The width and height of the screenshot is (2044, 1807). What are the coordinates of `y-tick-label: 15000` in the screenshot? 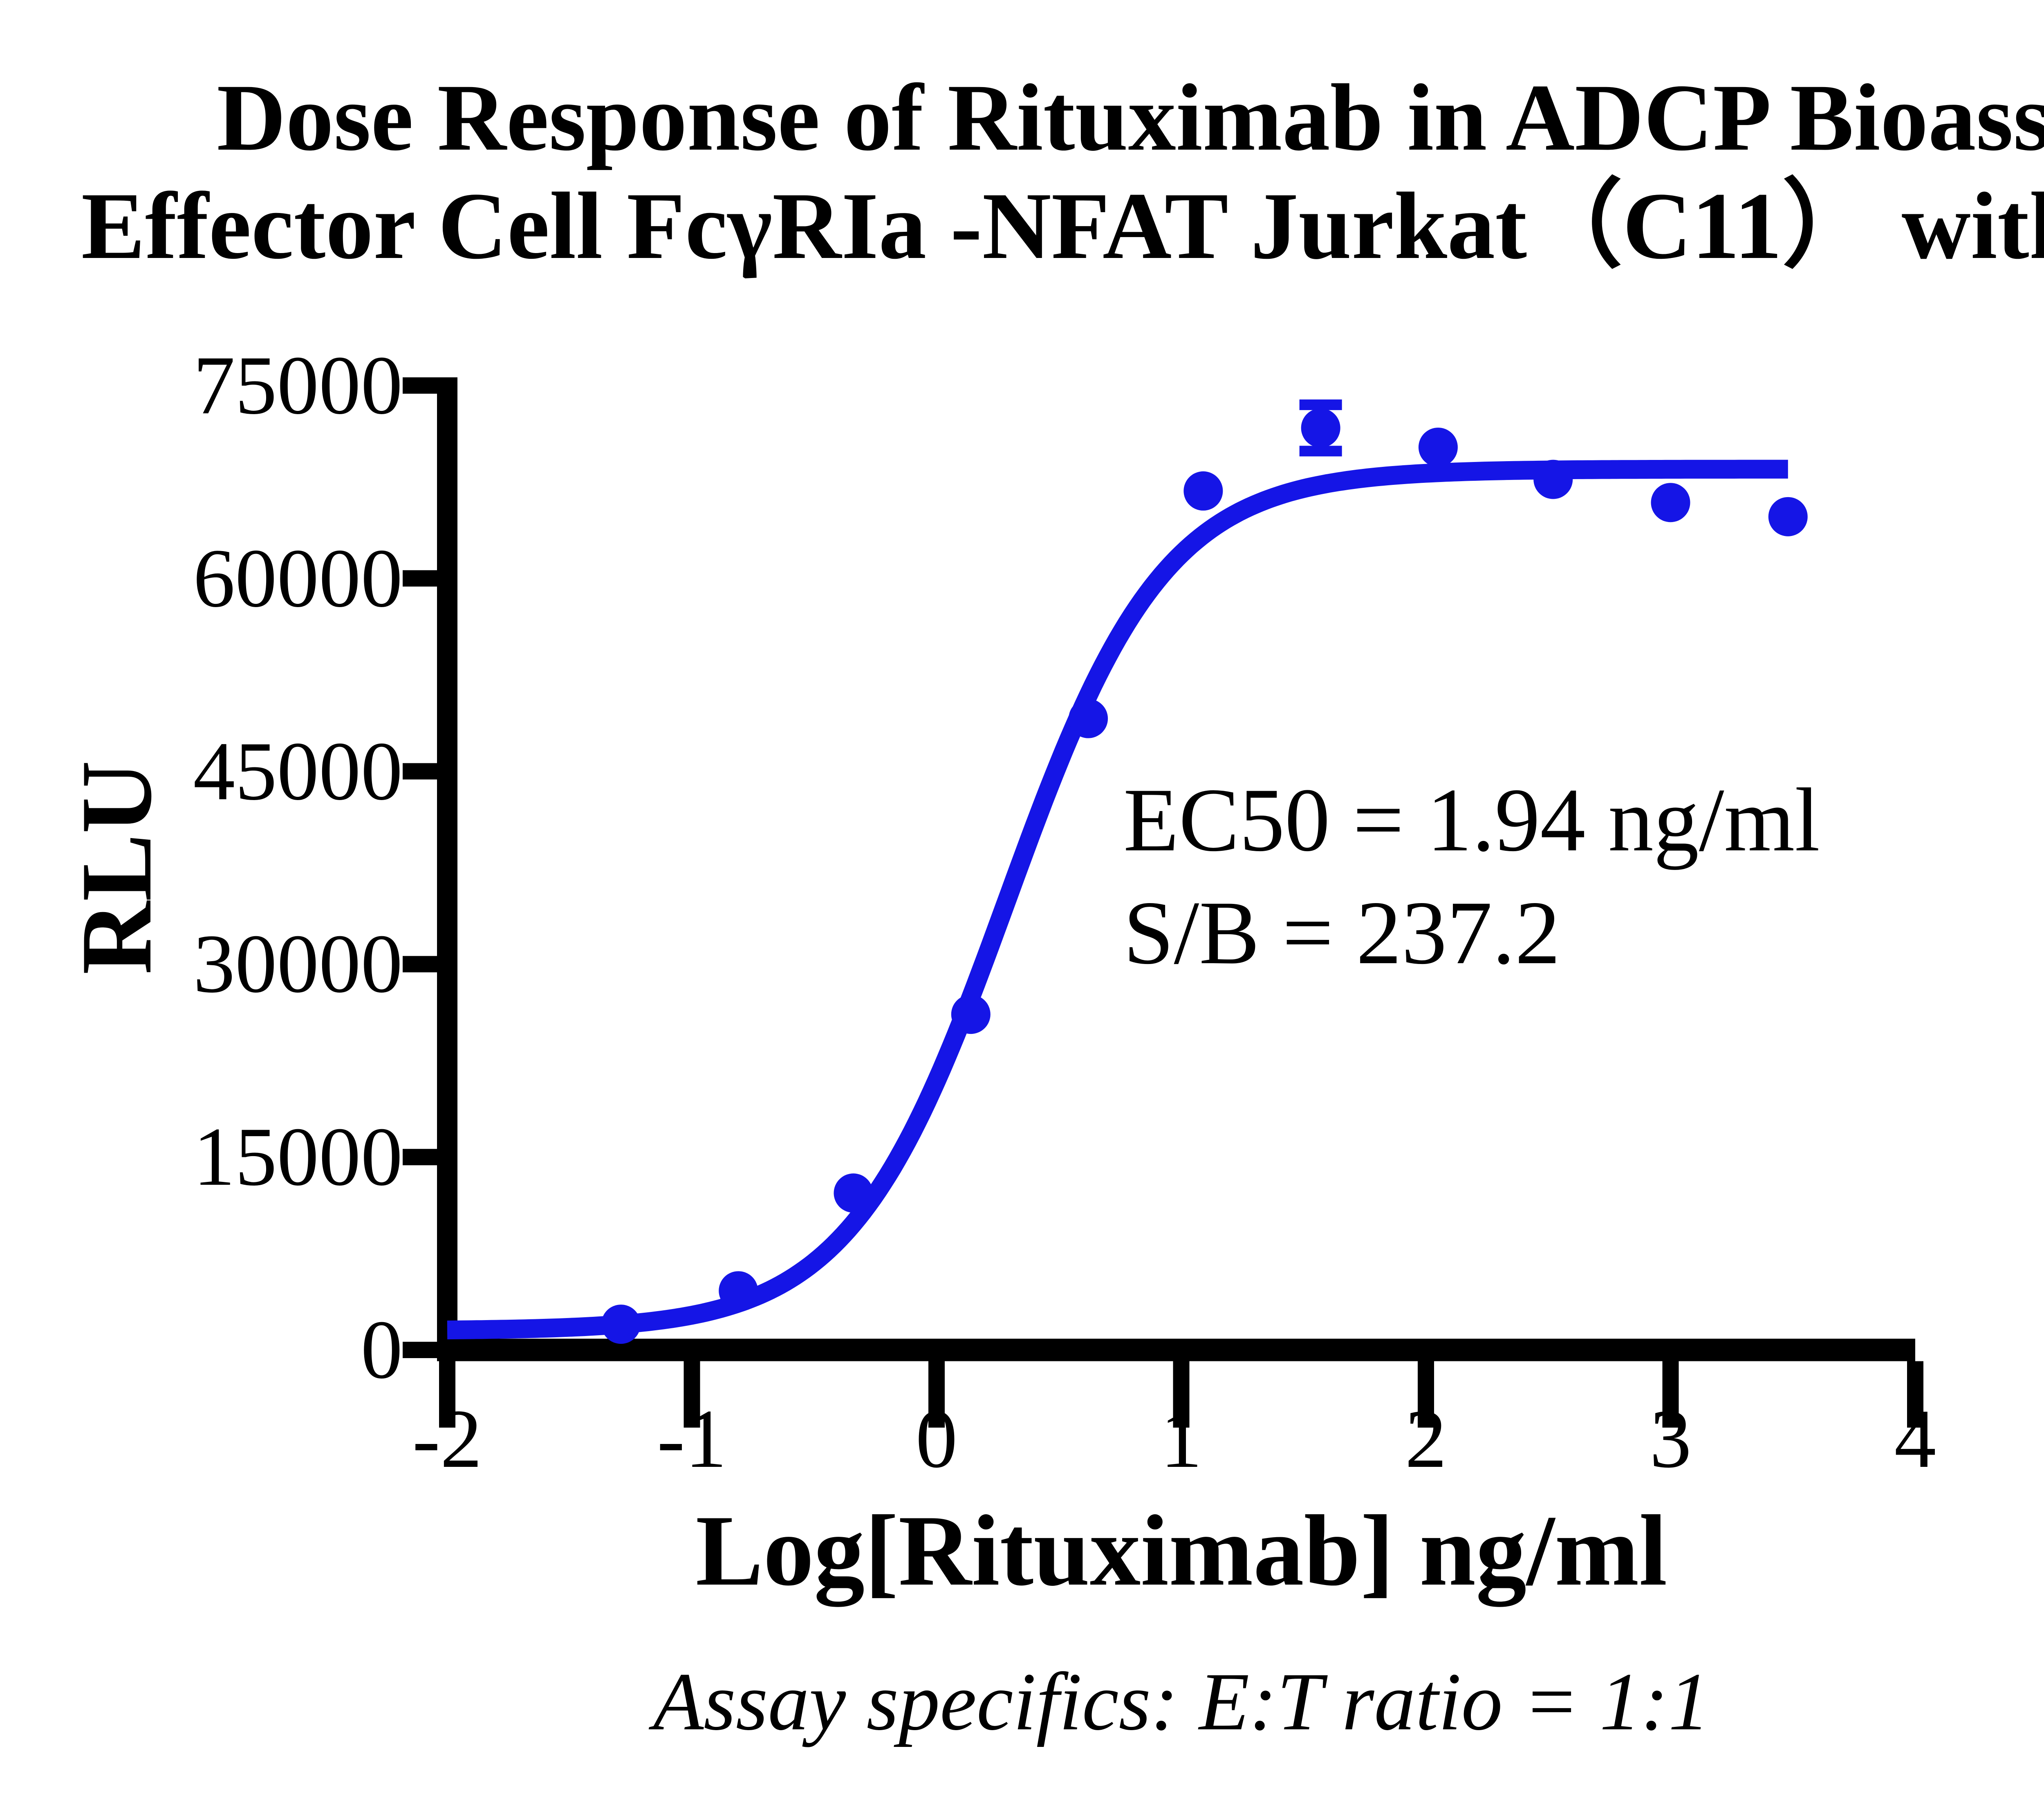 It's located at (298, 1157).